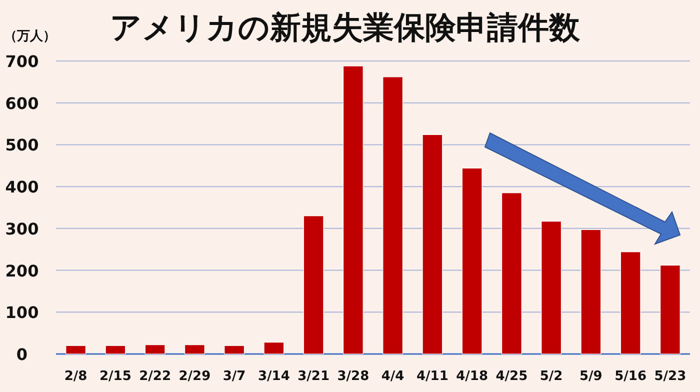 This screenshot has height=392, width=700. Describe the element at coordinates (314, 376) in the screenshot. I see `x-tick-label: 3/21` at that location.